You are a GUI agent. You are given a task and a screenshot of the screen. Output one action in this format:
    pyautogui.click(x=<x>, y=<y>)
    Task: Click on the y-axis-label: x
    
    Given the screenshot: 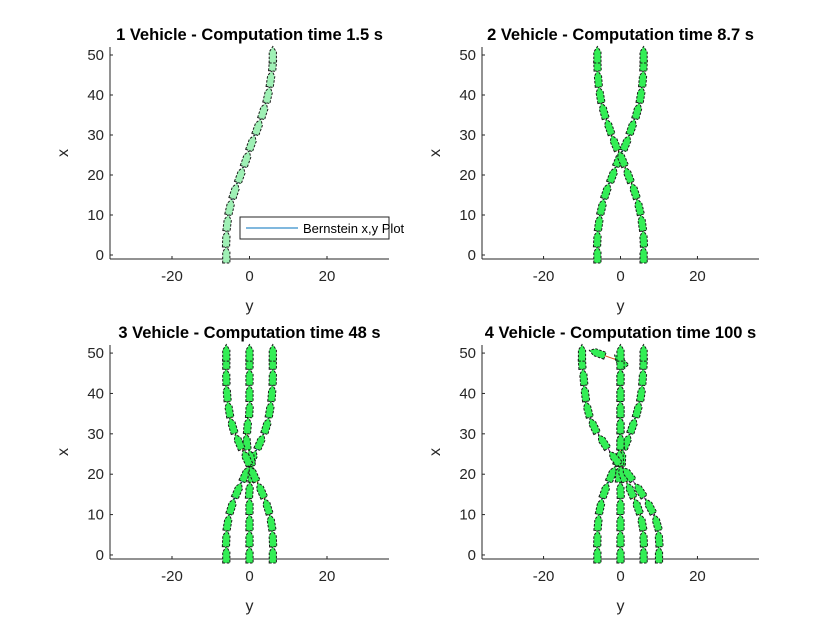 What is the action you would take?
    pyautogui.click(x=63, y=153)
    